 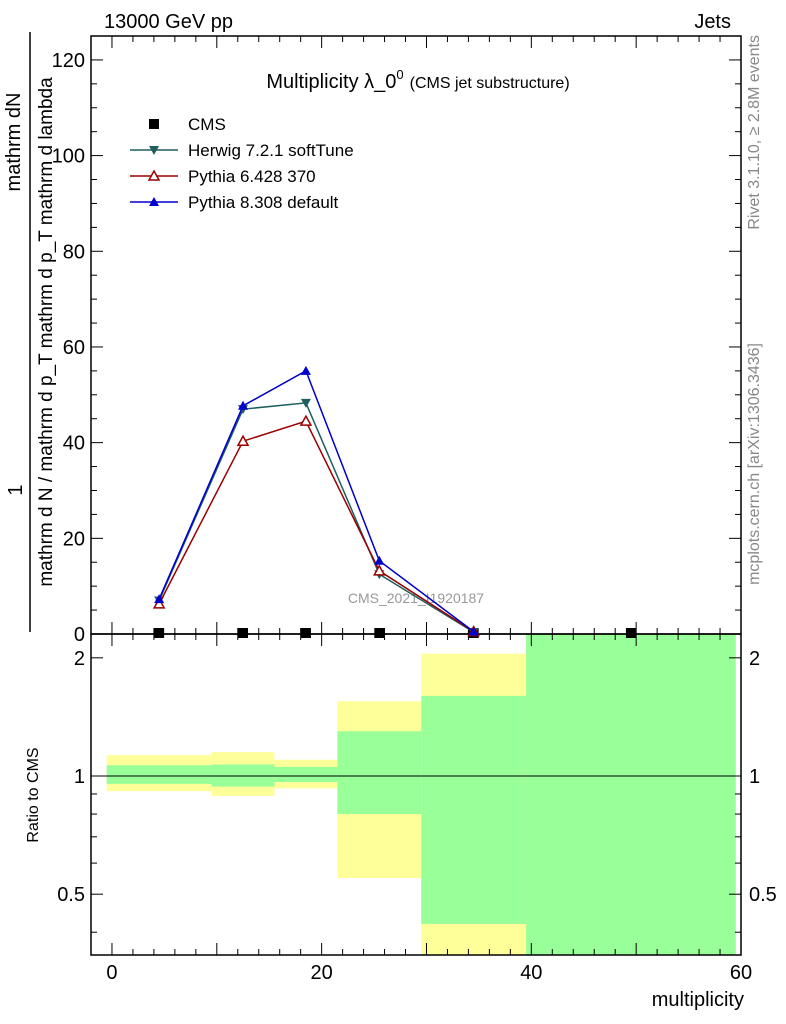 I want to click on ratio-y-axis-label: Ratio to CMS, so click(x=33, y=794).